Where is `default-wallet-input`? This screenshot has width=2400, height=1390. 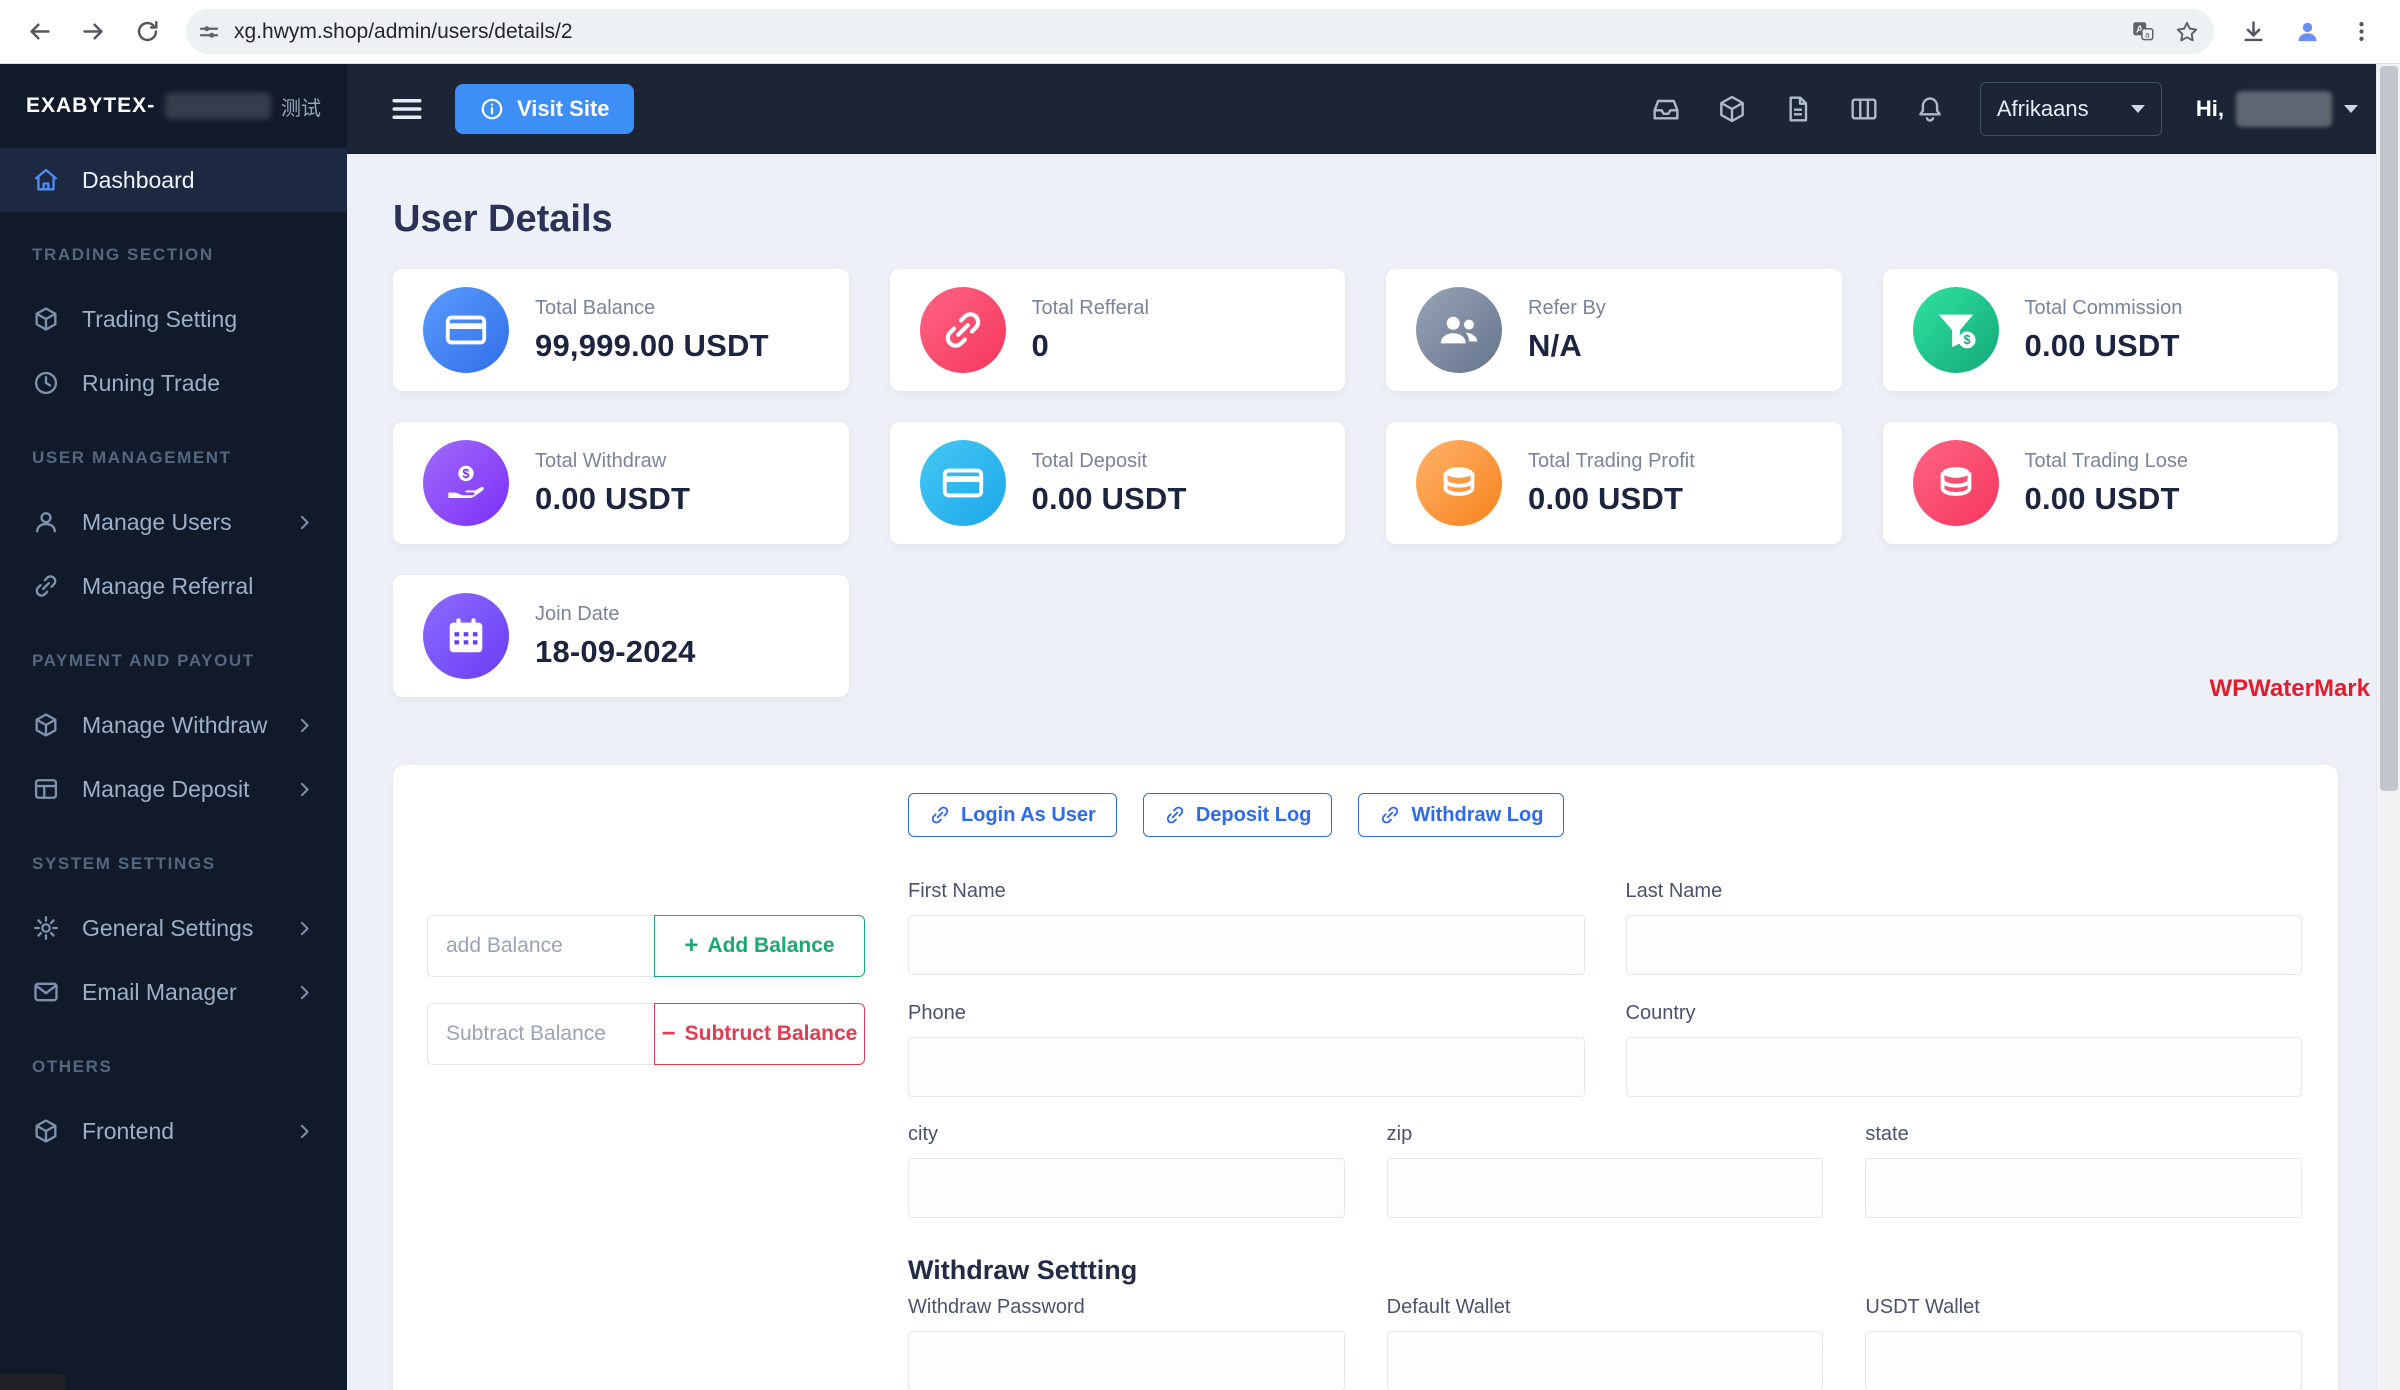
default-wallet-input is located at coordinates (1605, 1360).